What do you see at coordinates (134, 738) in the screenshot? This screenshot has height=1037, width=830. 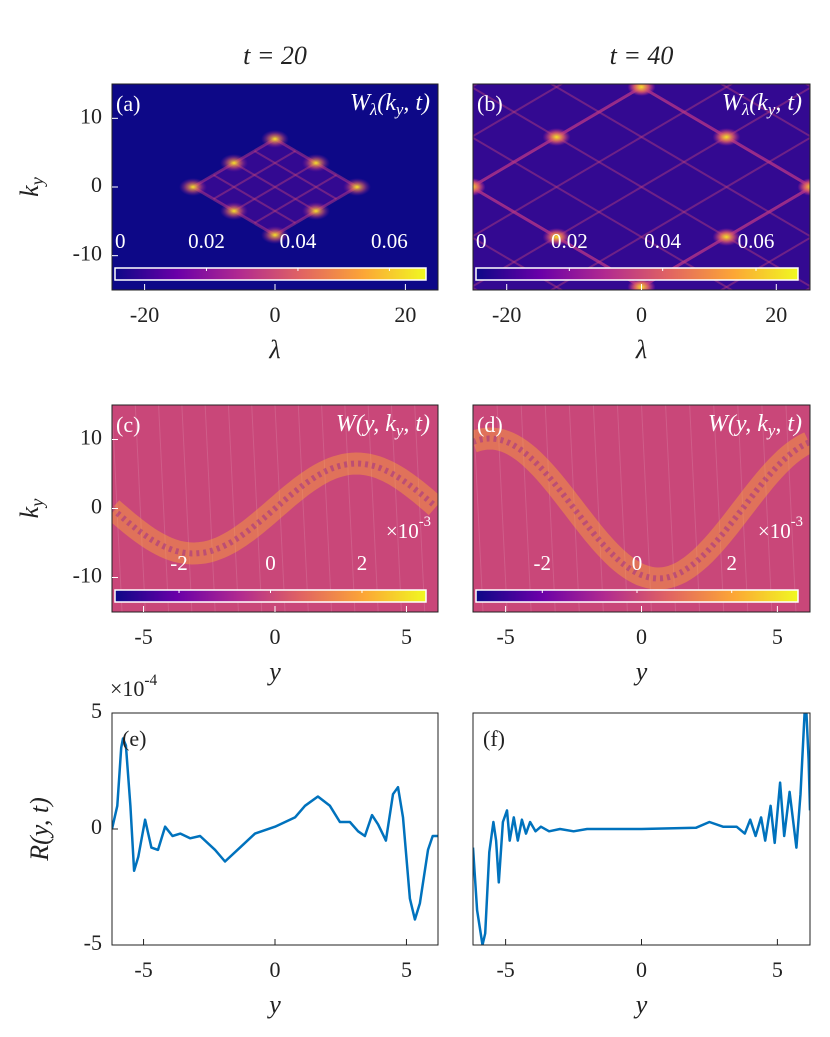 I see `panel-label: (e)` at bounding box center [134, 738].